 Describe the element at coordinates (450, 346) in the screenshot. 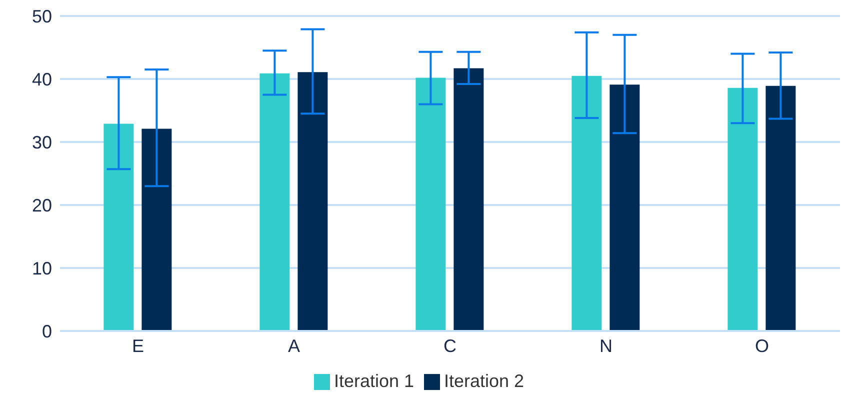

I see `x-tick-label: C` at that location.